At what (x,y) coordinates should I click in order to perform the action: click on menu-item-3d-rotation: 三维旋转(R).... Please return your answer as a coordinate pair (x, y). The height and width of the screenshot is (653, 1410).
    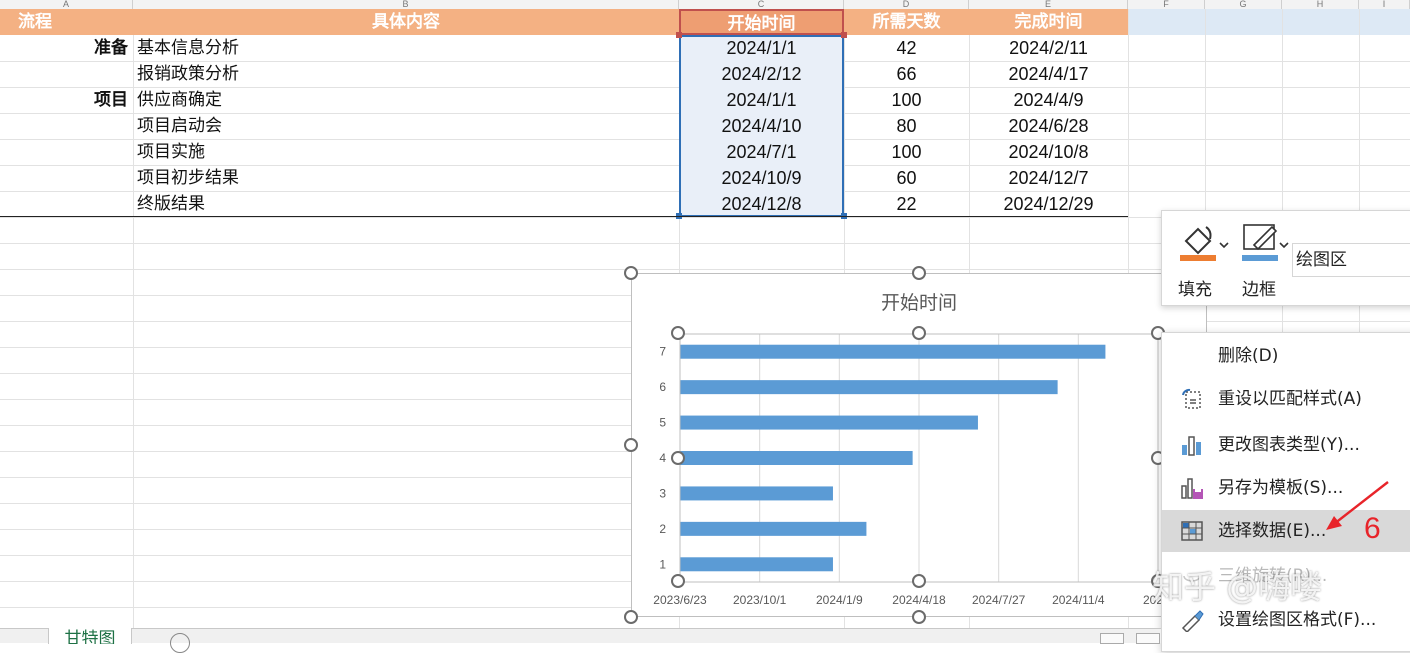
    Looking at the image, I should click on (1286, 576).